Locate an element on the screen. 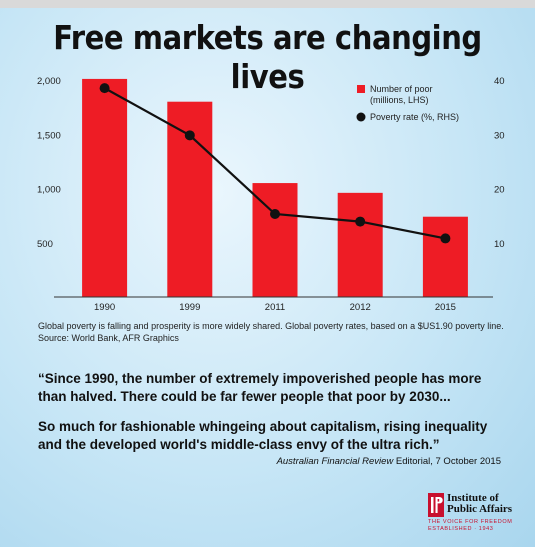 The height and width of the screenshot is (547, 535). left-axis-tick-label: 1,000 is located at coordinates (49, 190).